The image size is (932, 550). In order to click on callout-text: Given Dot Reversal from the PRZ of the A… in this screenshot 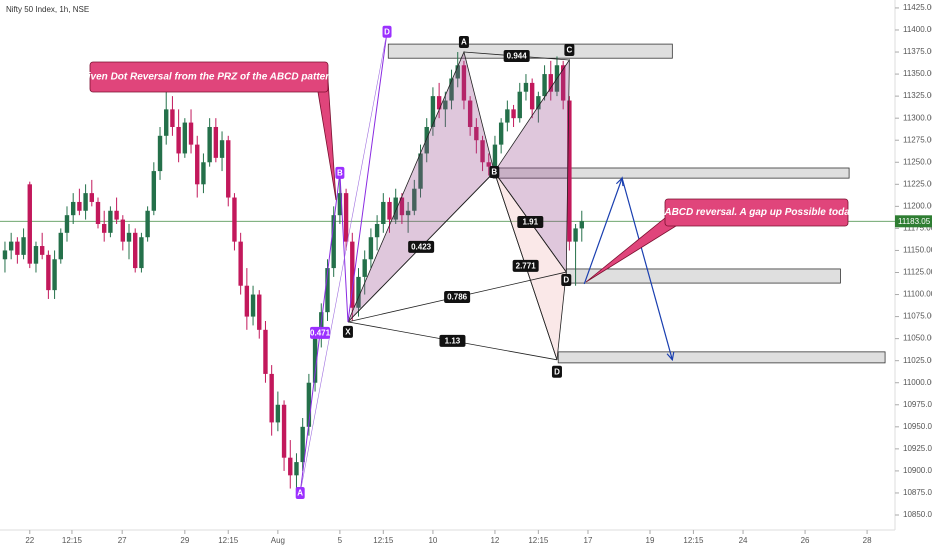, I will do `click(209, 77)`.